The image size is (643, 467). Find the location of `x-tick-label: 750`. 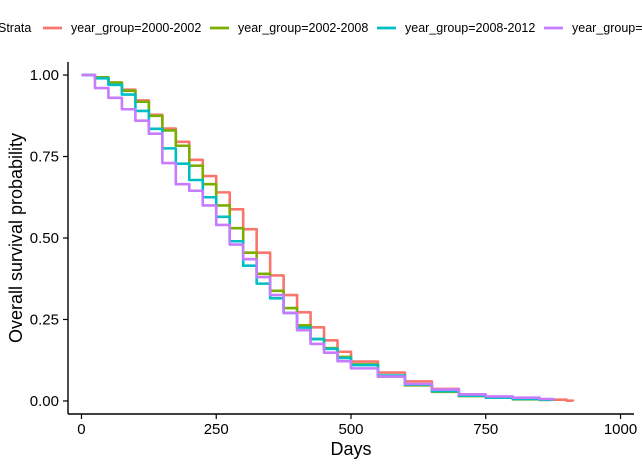

x-tick-label: 750 is located at coordinates (485, 429).